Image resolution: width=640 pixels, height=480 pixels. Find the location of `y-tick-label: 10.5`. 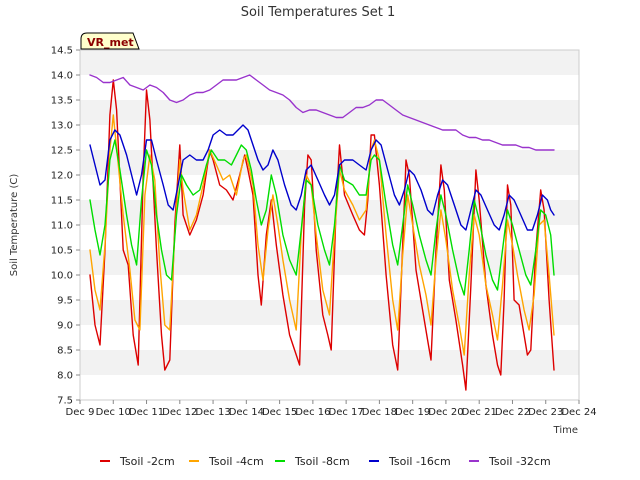

y-tick-label: 10.5 is located at coordinates (62, 251).